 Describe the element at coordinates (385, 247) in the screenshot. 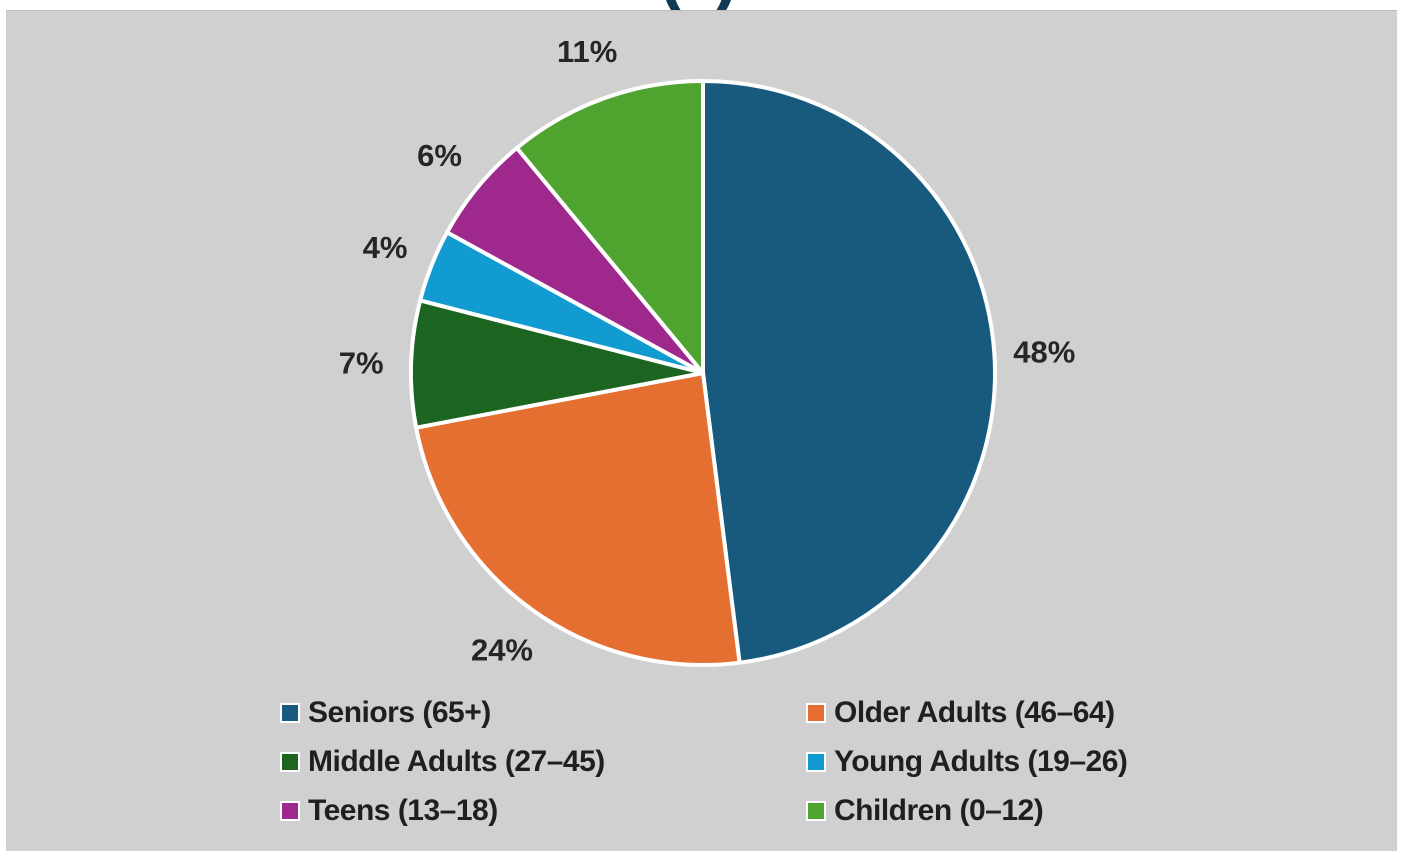

I see `slice-label-3: 4%` at that location.